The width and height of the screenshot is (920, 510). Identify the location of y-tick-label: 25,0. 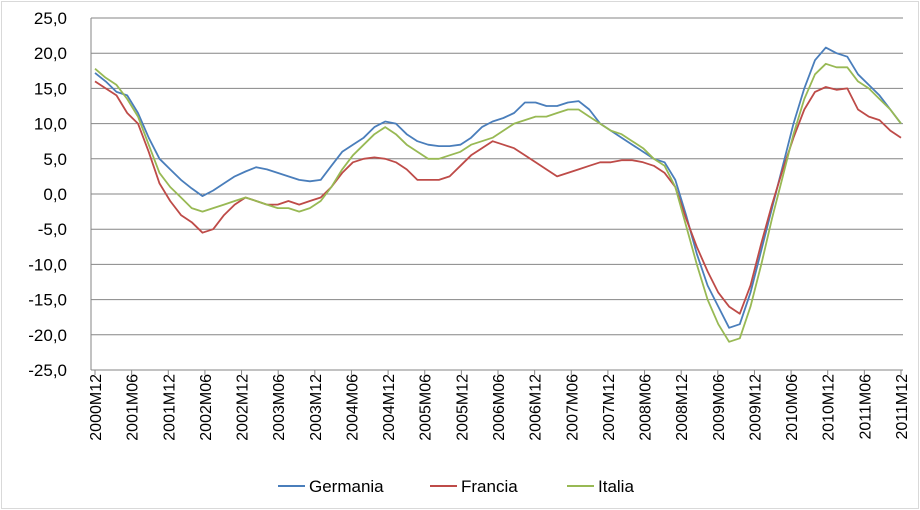
(50, 18).